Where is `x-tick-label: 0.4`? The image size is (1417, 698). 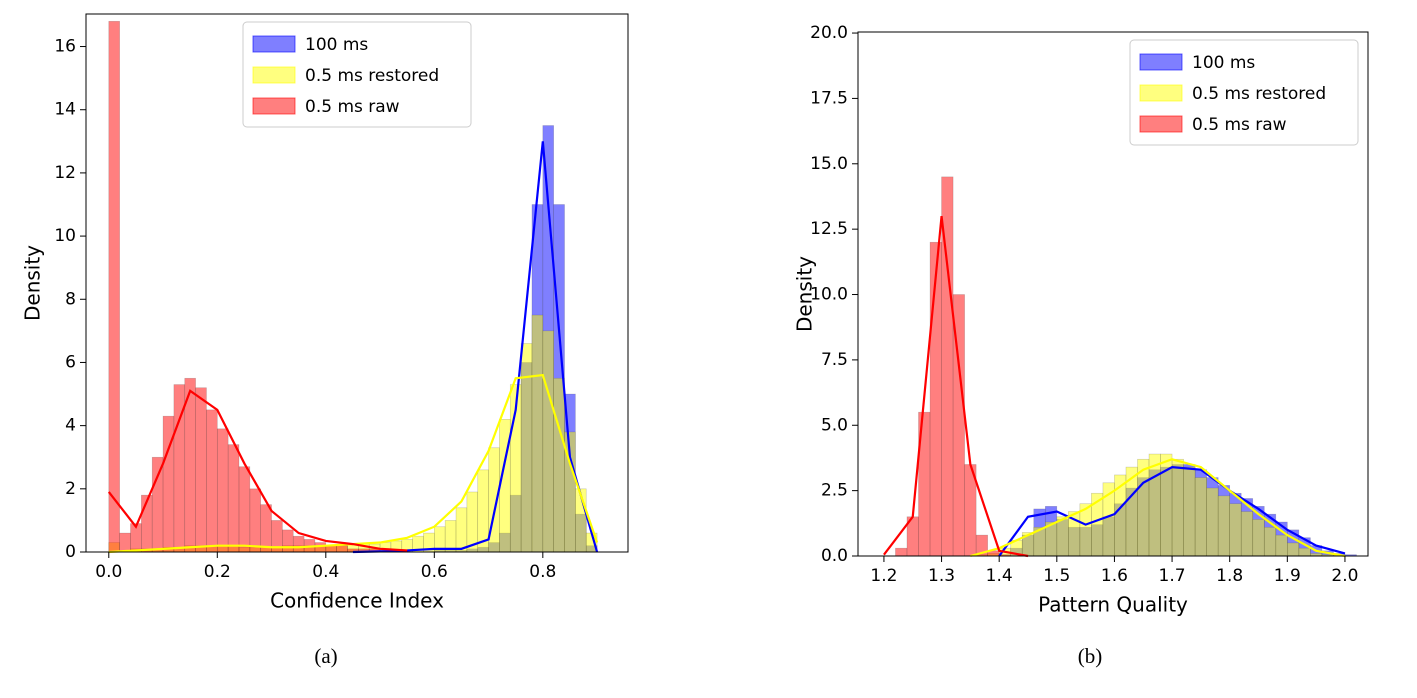 x-tick-label: 0.4 is located at coordinates (325, 572).